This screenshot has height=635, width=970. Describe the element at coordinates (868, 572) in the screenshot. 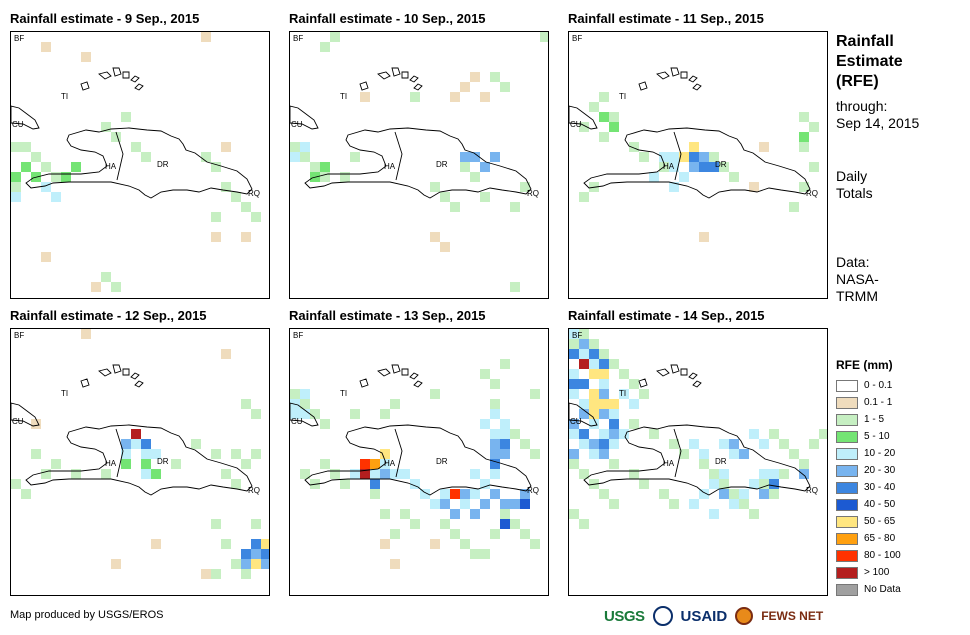

I see `legend-item: > 100` at that location.